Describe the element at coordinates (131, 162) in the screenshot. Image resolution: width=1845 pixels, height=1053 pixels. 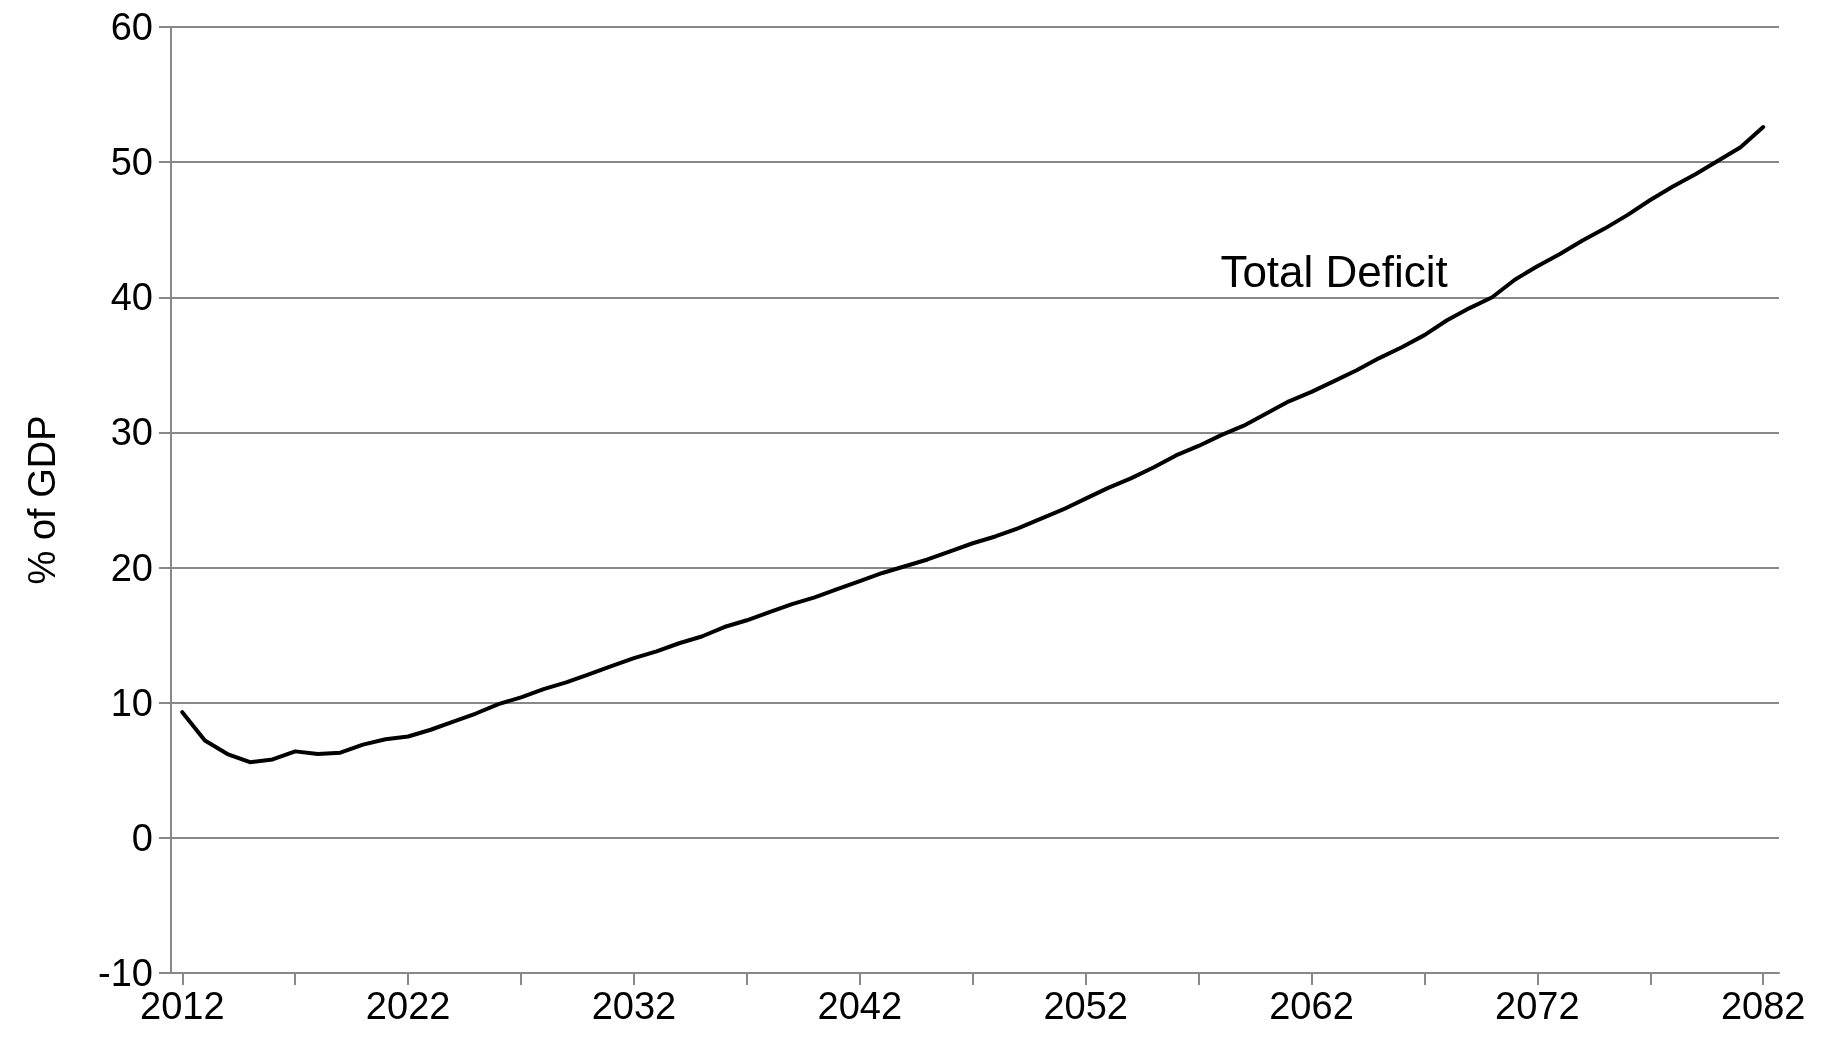
I see `y-tick-label: 50` at that location.